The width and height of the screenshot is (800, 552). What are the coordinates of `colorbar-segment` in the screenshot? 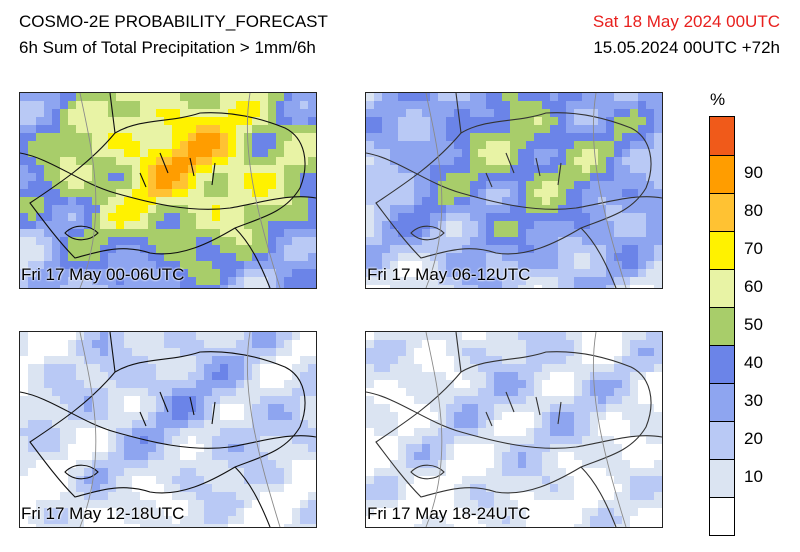 It's located at (722, 402).